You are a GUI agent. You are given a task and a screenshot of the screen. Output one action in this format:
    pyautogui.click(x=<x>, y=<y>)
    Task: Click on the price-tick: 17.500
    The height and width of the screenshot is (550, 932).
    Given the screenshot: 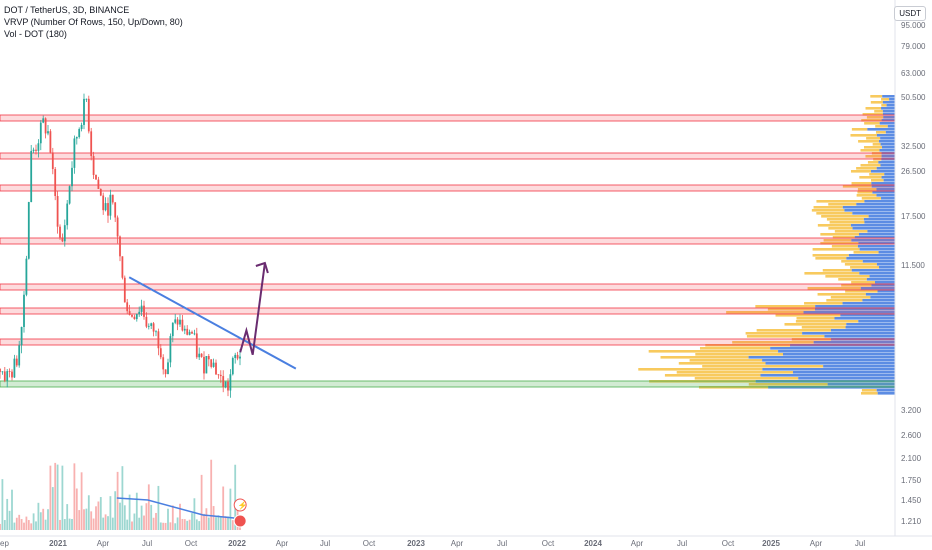 What is the action you would take?
    pyautogui.click(x=913, y=216)
    